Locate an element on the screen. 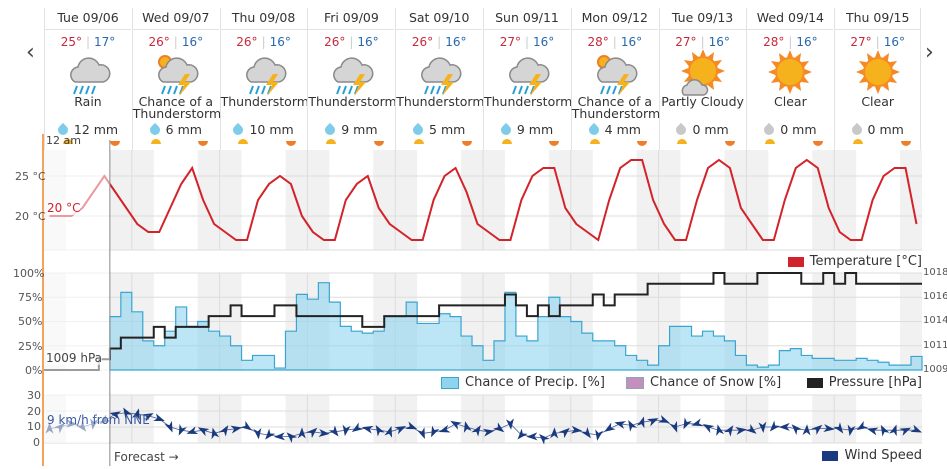 The width and height of the screenshot is (947, 470). legend-temperature: Temperature [°C] is located at coordinates (854, 261).